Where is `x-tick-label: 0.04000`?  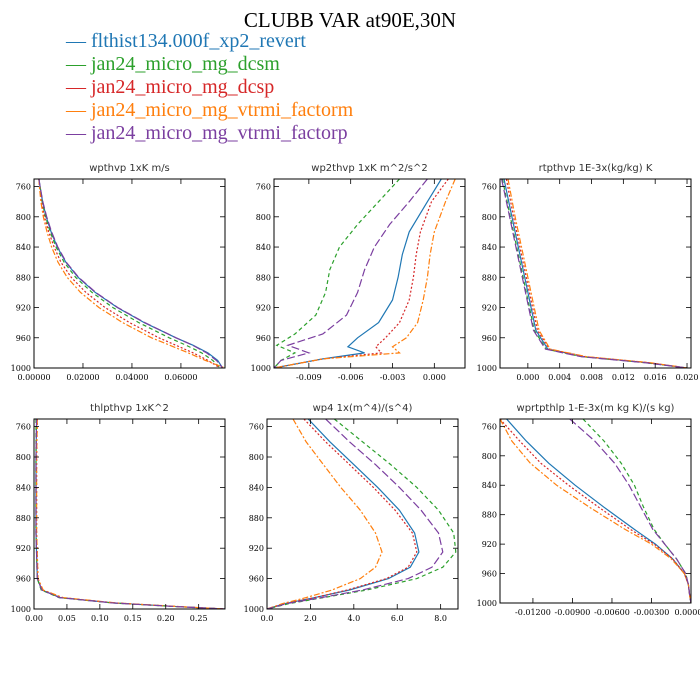
x-tick-label: 0.04000 is located at coordinates (131, 377).